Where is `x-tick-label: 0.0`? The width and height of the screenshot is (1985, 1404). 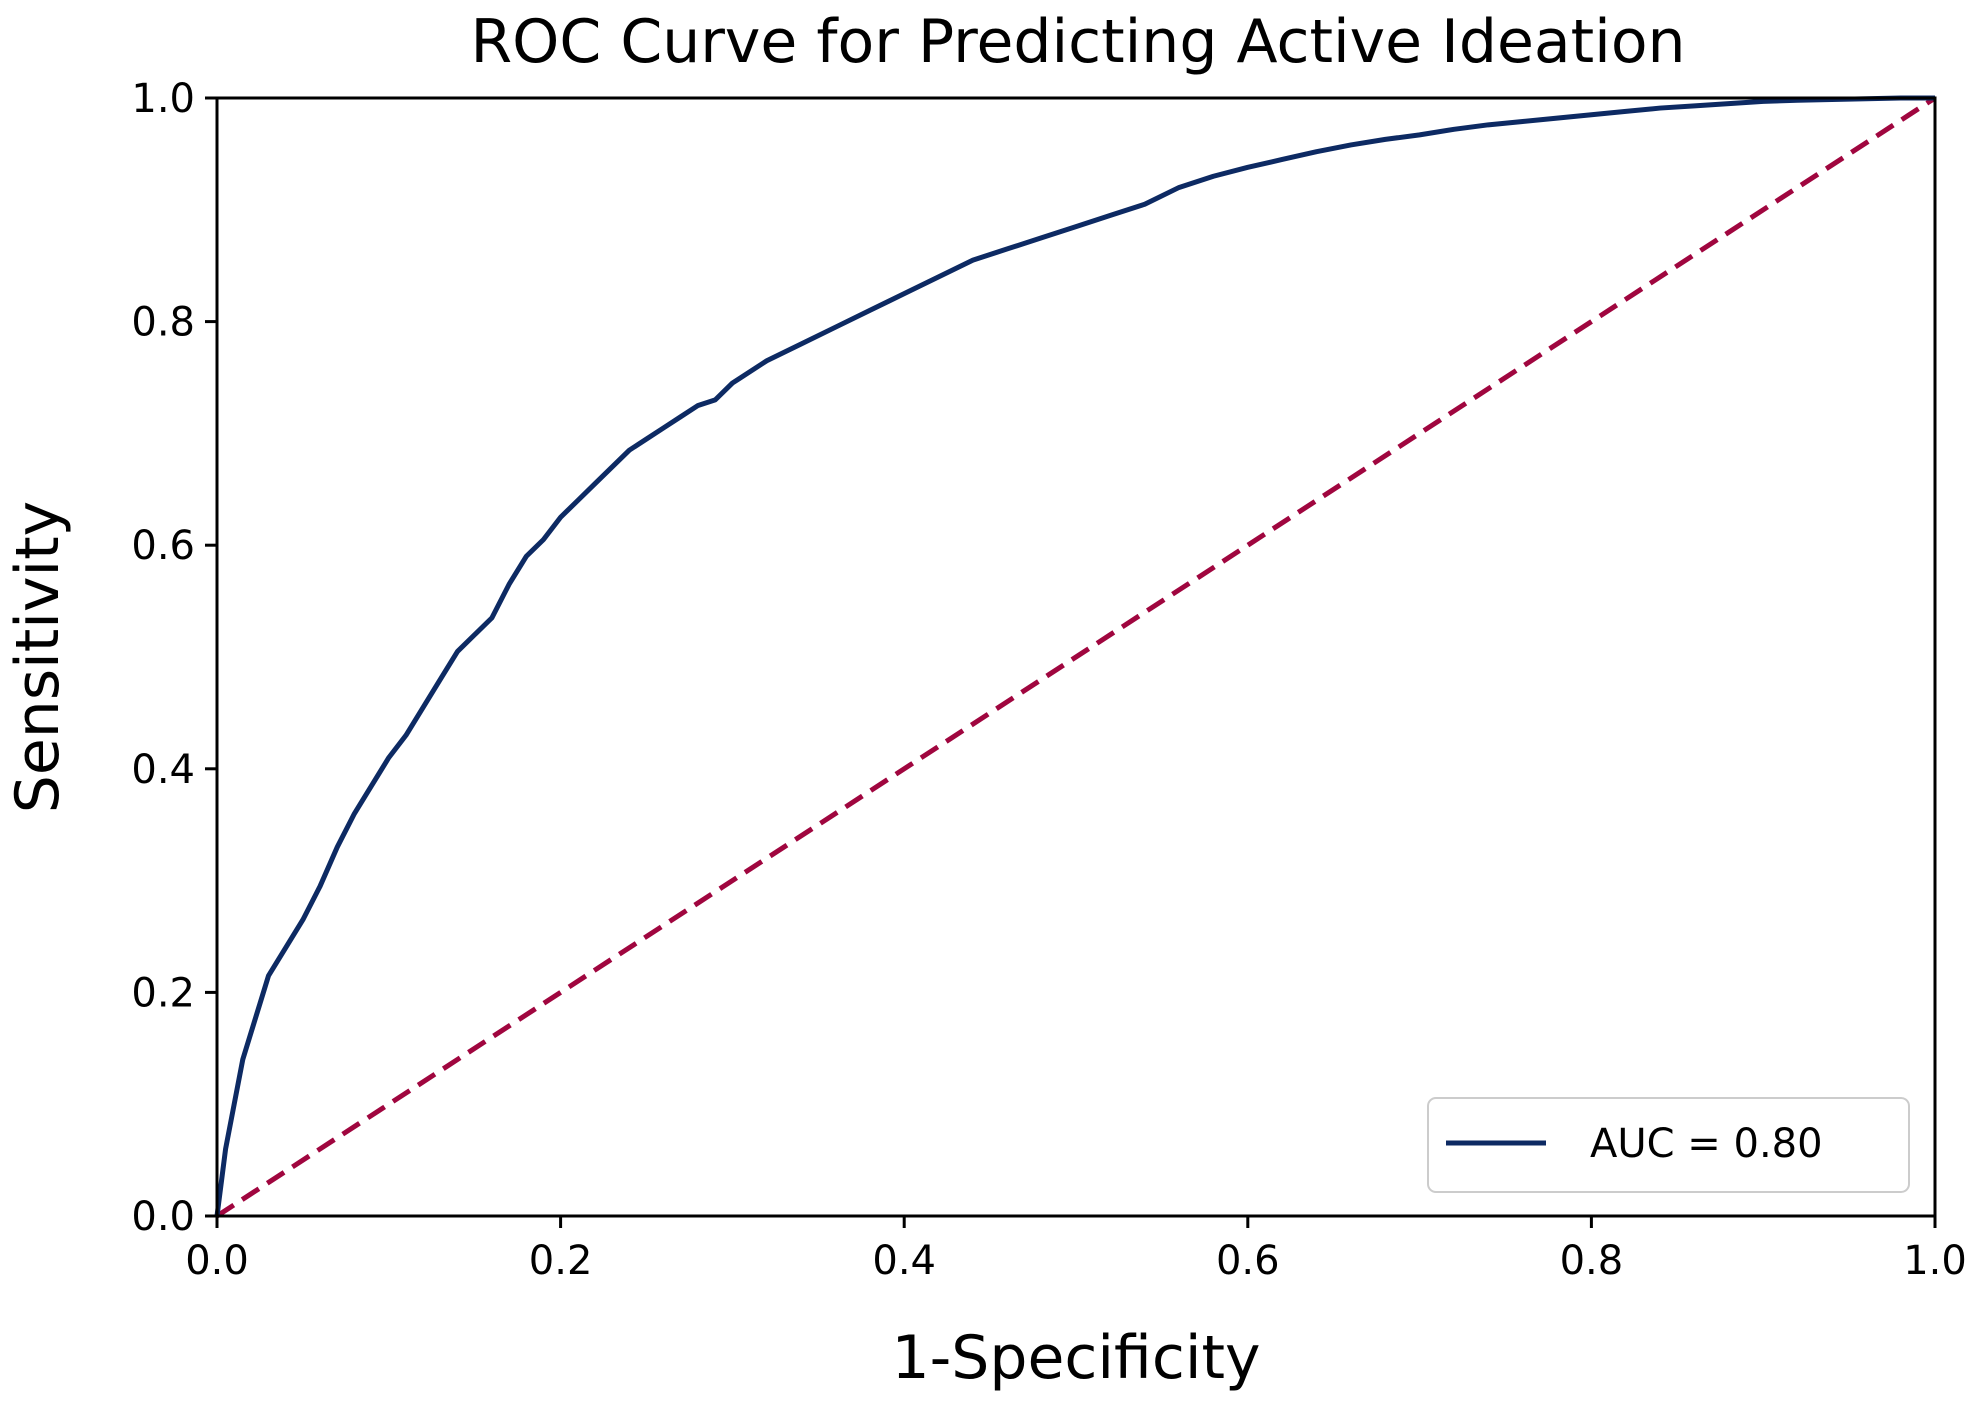 x-tick-label: 0.0 is located at coordinates (217, 1261).